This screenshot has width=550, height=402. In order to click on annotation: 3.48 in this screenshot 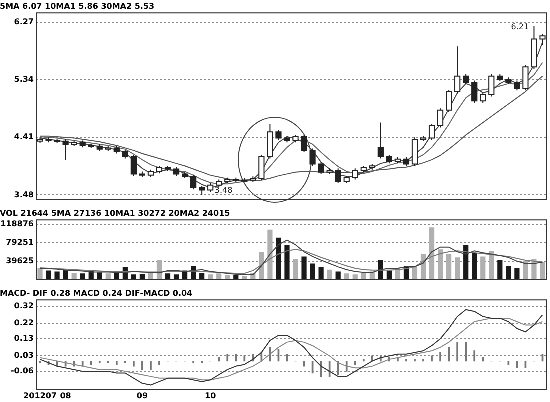, I will do `click(223, 190)`.